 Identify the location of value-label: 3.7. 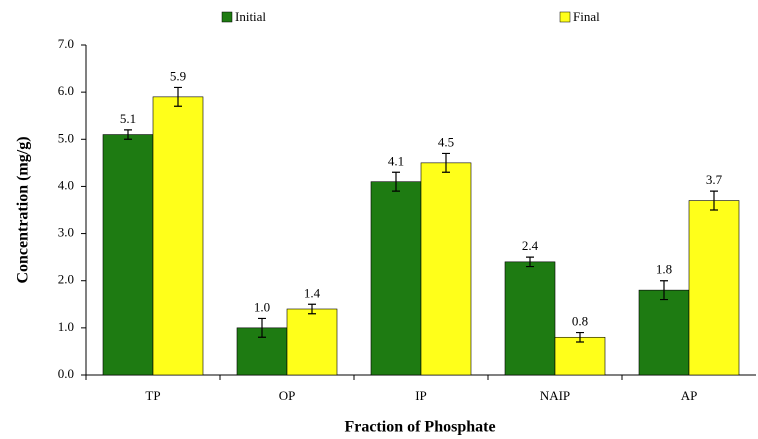
(714, 179).